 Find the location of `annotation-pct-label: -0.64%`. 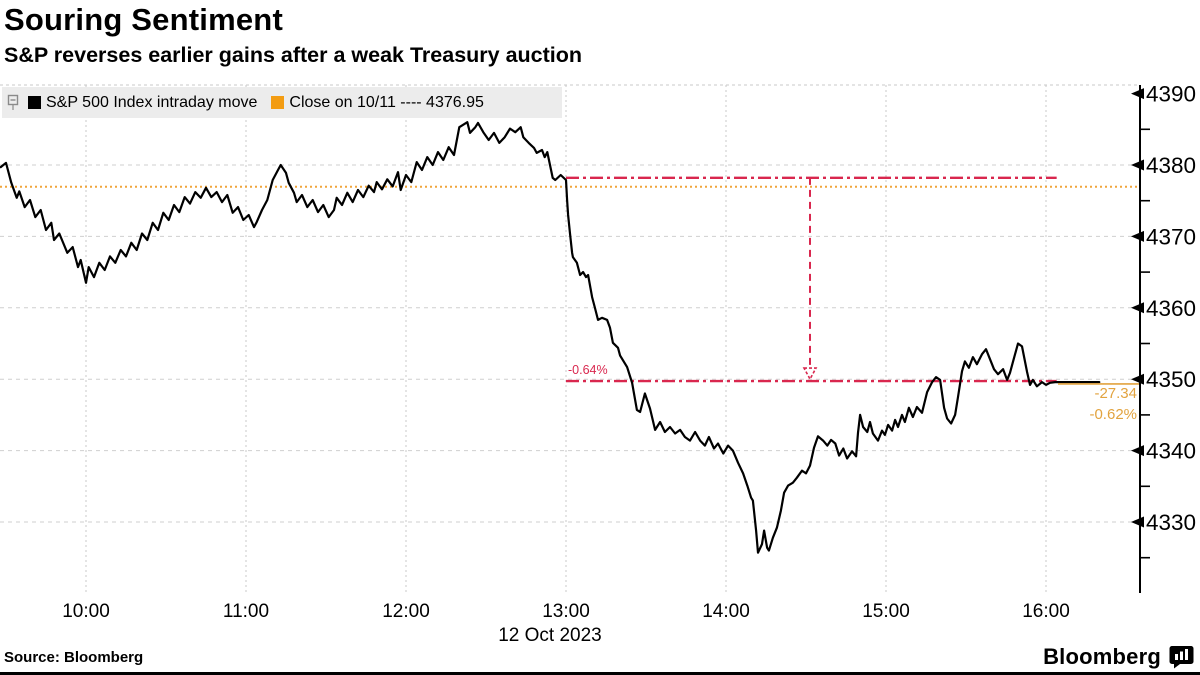

annotation-pct-label: -0.64% is located at coordinates (588, 370).